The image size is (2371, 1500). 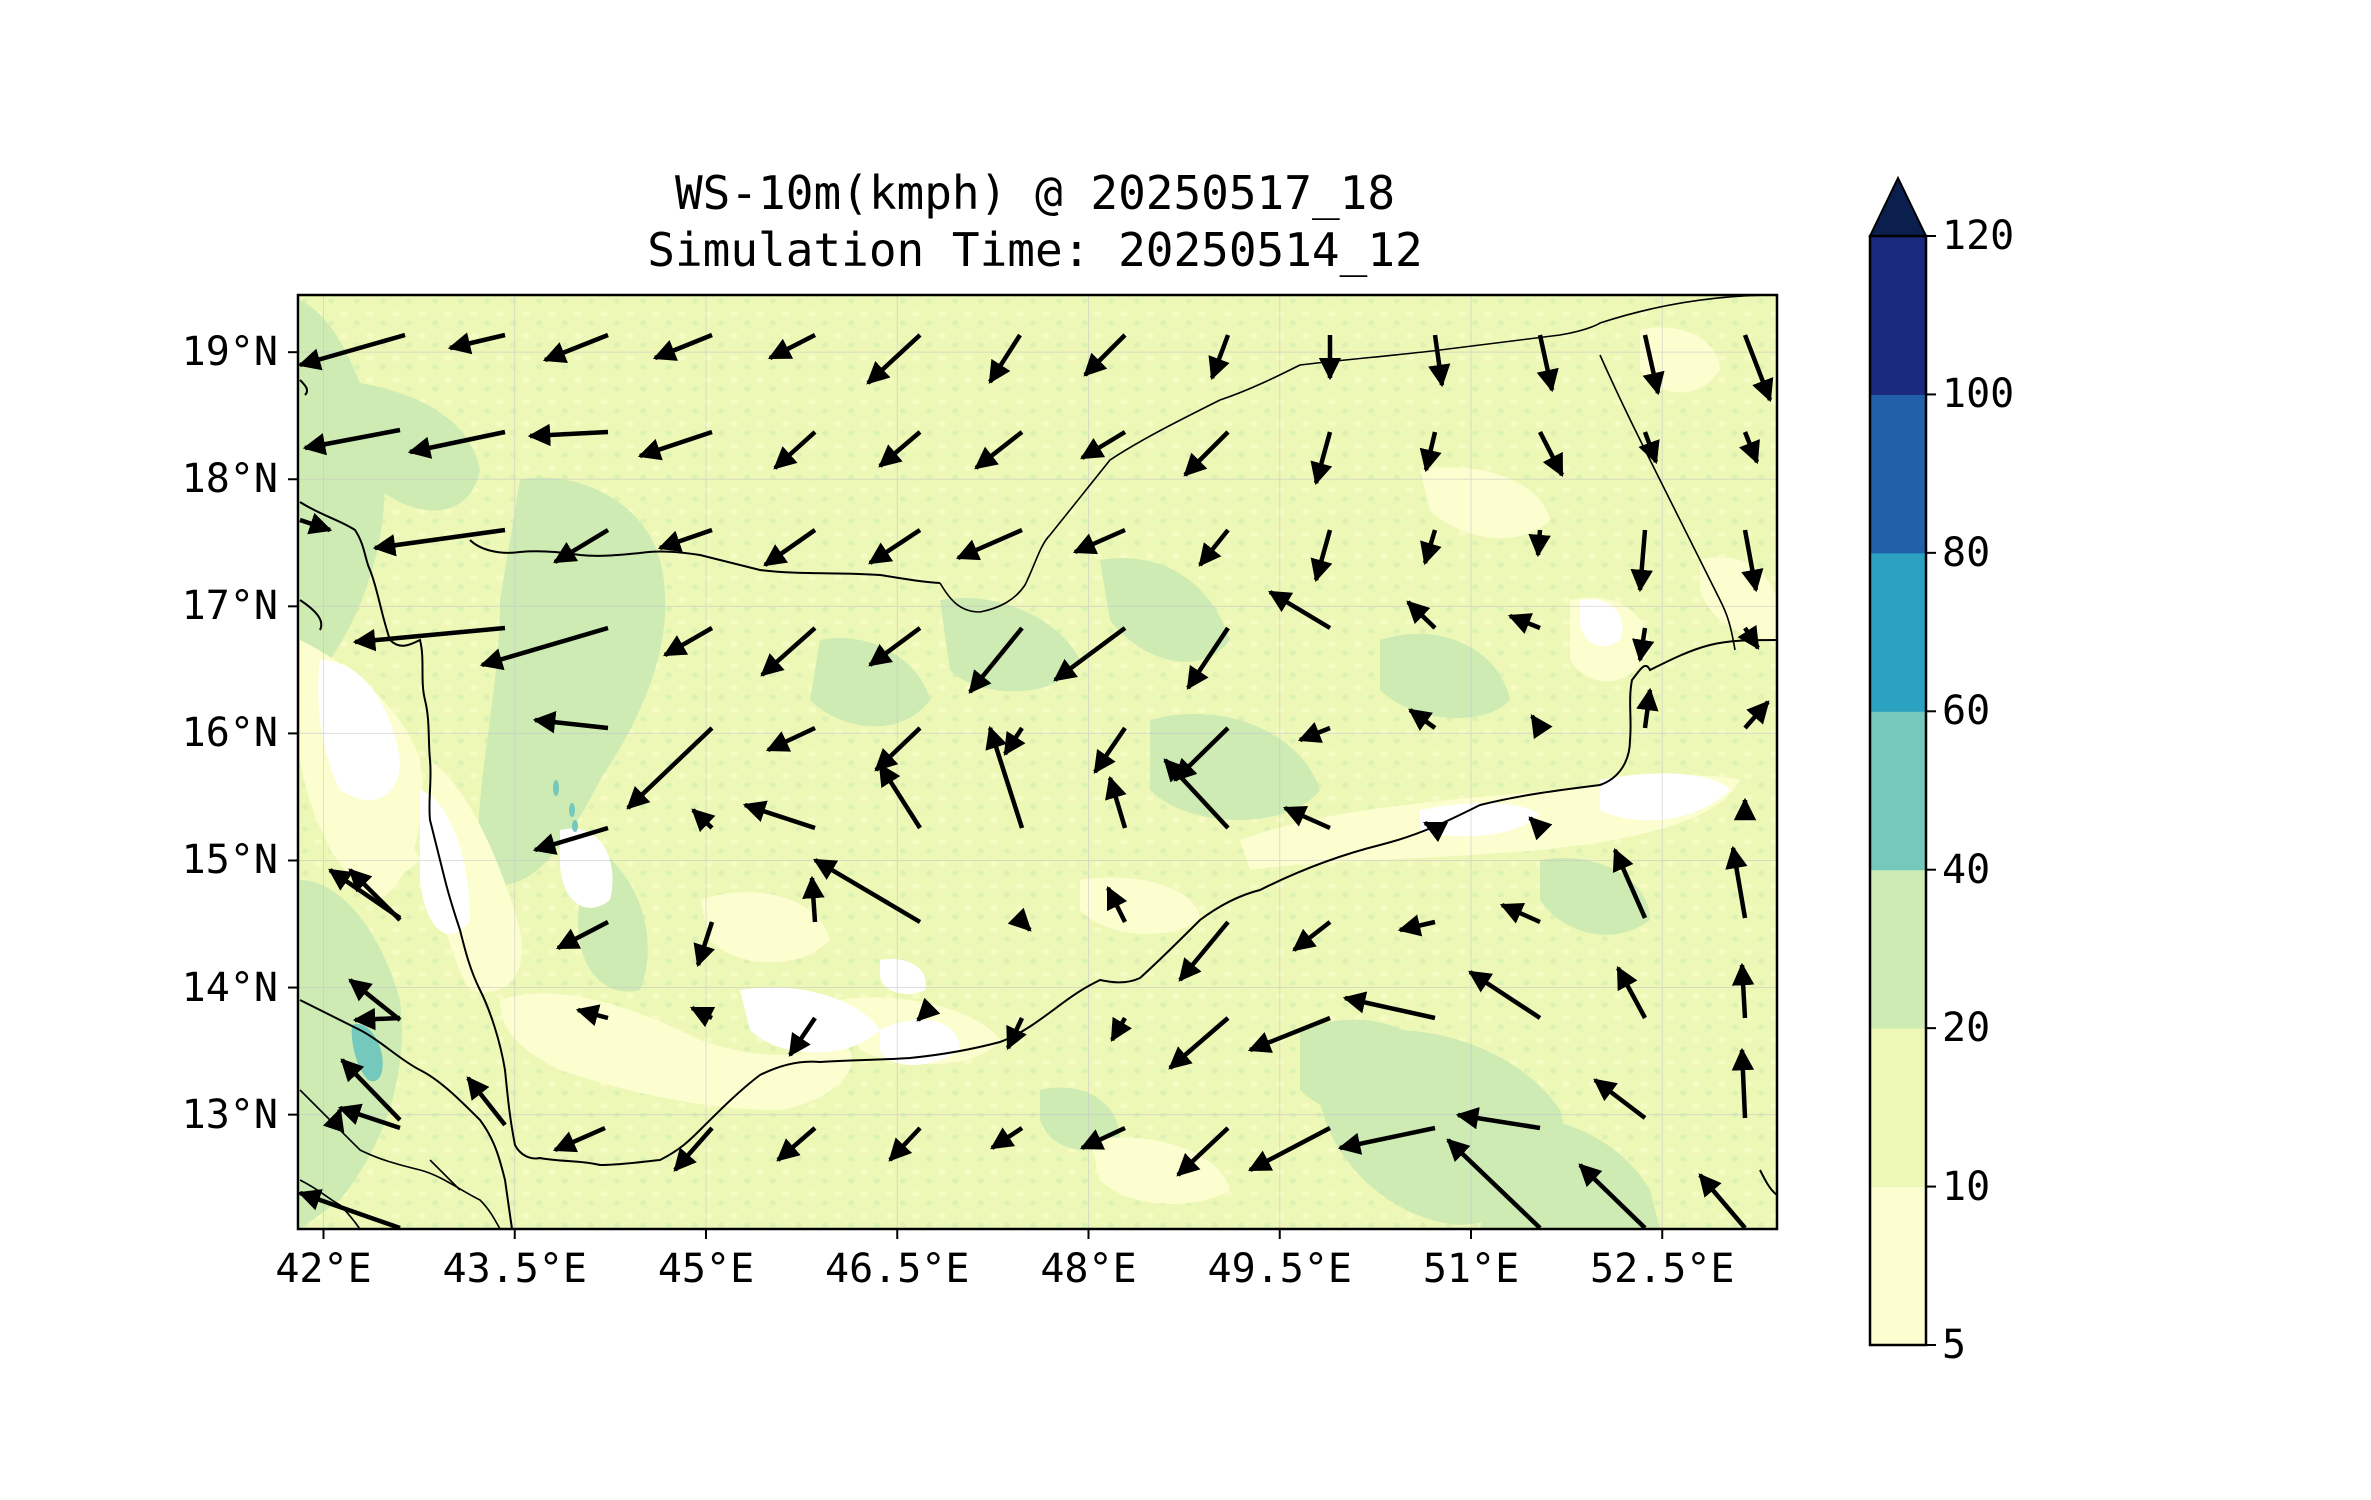 What do you see at coordinates (229, 733) in the screenshot?
I see `y-tick-label: 16°N` at bounding box center [229, 733].